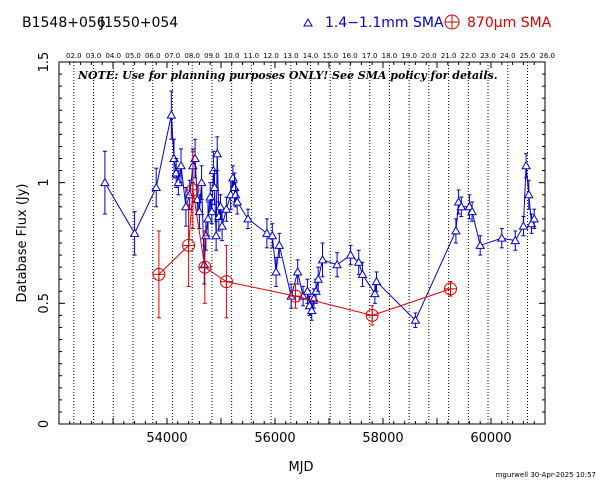 Image resolution: width=601 pixels, height=481 pixels. What do you see at coordinates (44, 424) in the screenshot?
I see `y-tick-label: 0` at bounding box center [44, 424].